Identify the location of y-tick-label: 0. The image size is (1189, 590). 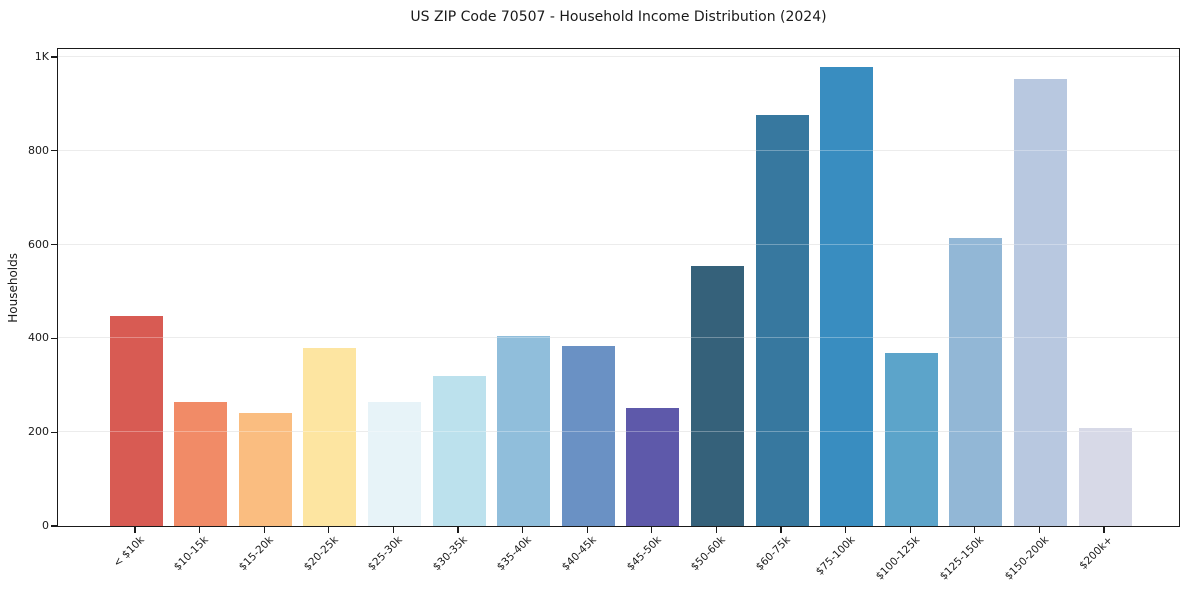
(45, 525).